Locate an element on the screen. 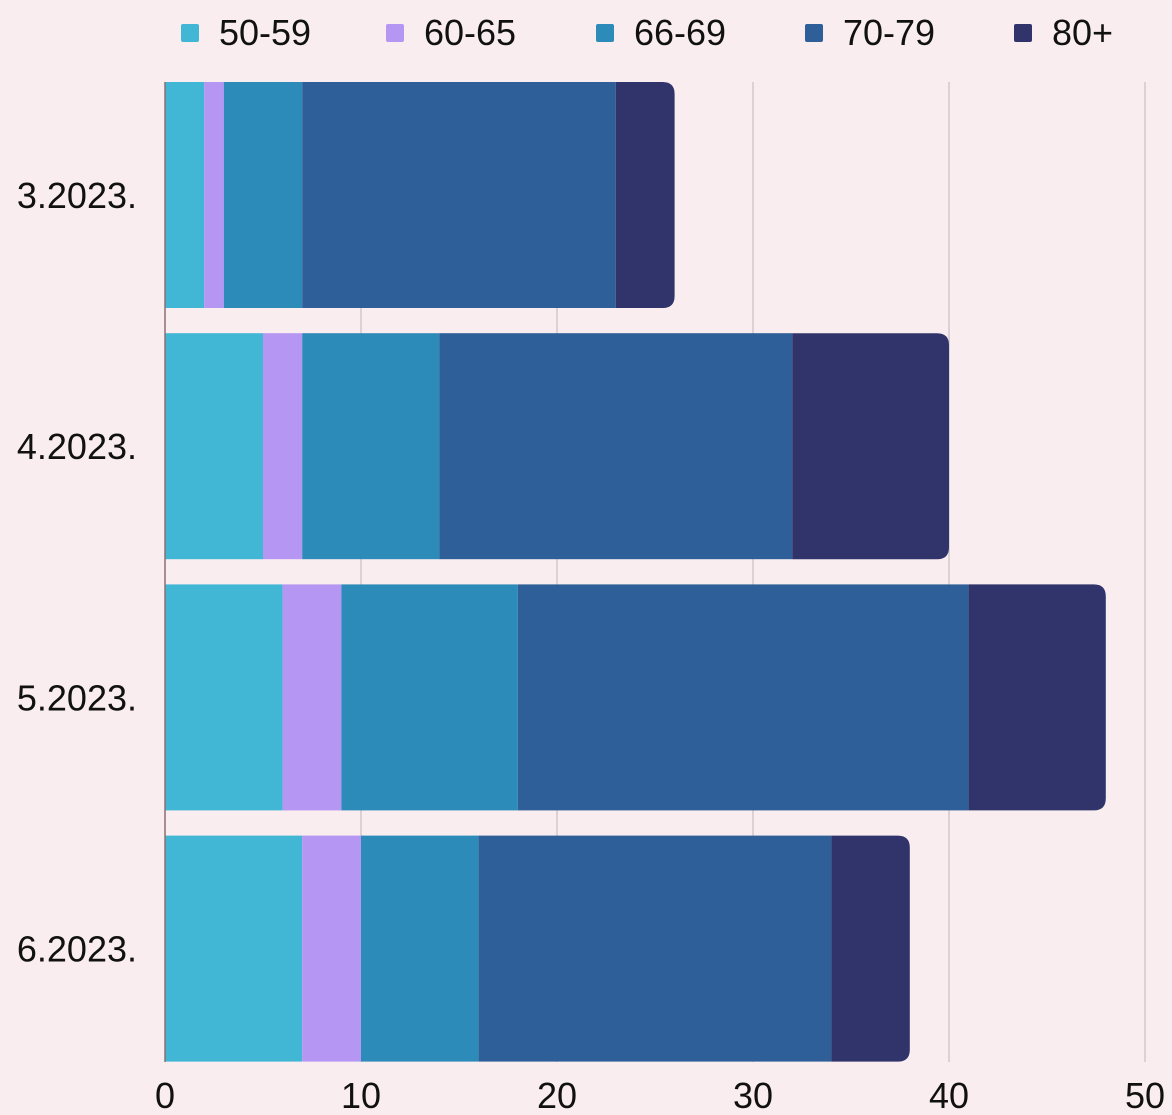 The height and width of the screenshot is (1115, 1172). bar-50-59-3.2023 is located at coordinates (185, 195).